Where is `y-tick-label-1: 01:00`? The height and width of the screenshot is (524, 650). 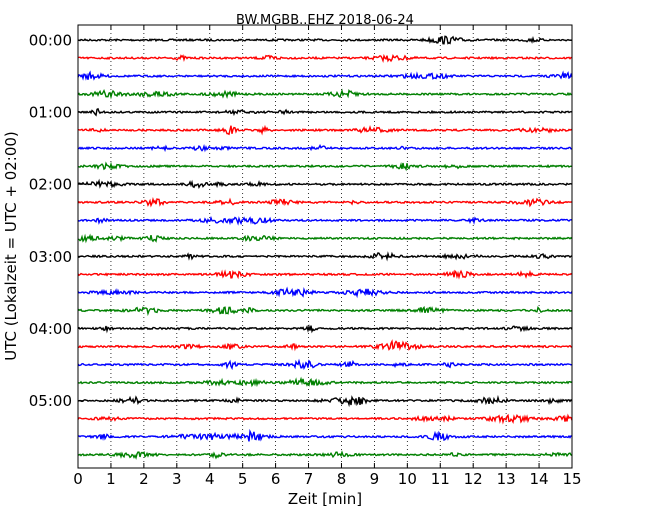 y-tick-label-1: 01:00 is located at coordinates (50, 113).